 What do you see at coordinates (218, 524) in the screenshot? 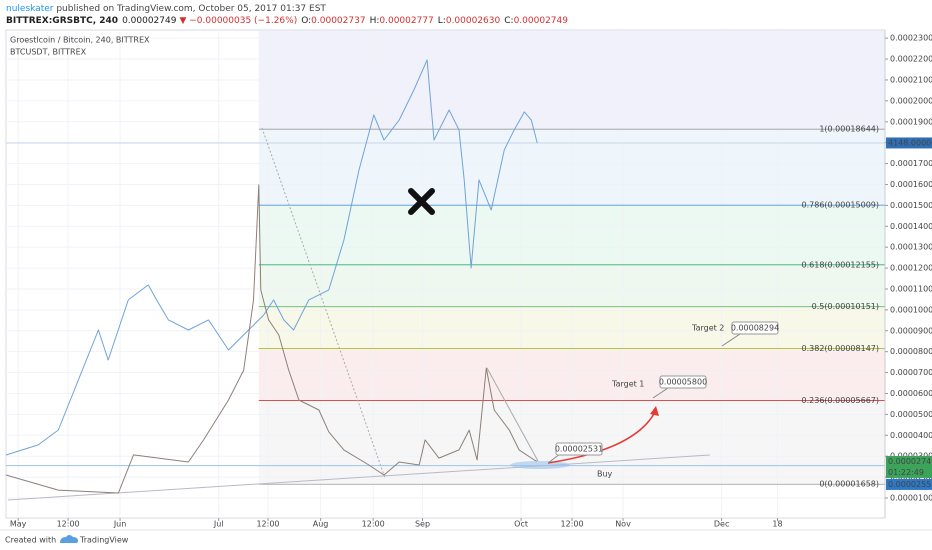
I see `x-tick-label: Jul` at bounding box center [218, 524].